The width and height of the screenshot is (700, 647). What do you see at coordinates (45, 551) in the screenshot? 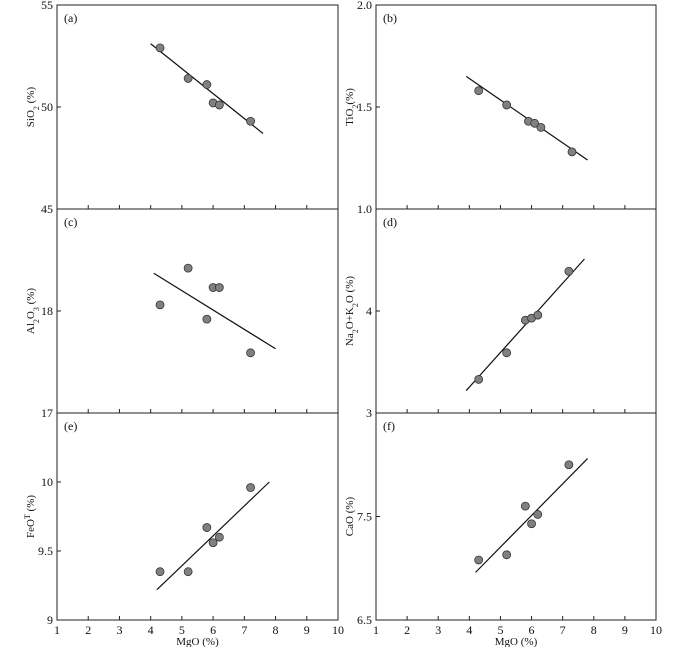
I see `y-tick-label: 9.5` at bounding box center [45, 551].